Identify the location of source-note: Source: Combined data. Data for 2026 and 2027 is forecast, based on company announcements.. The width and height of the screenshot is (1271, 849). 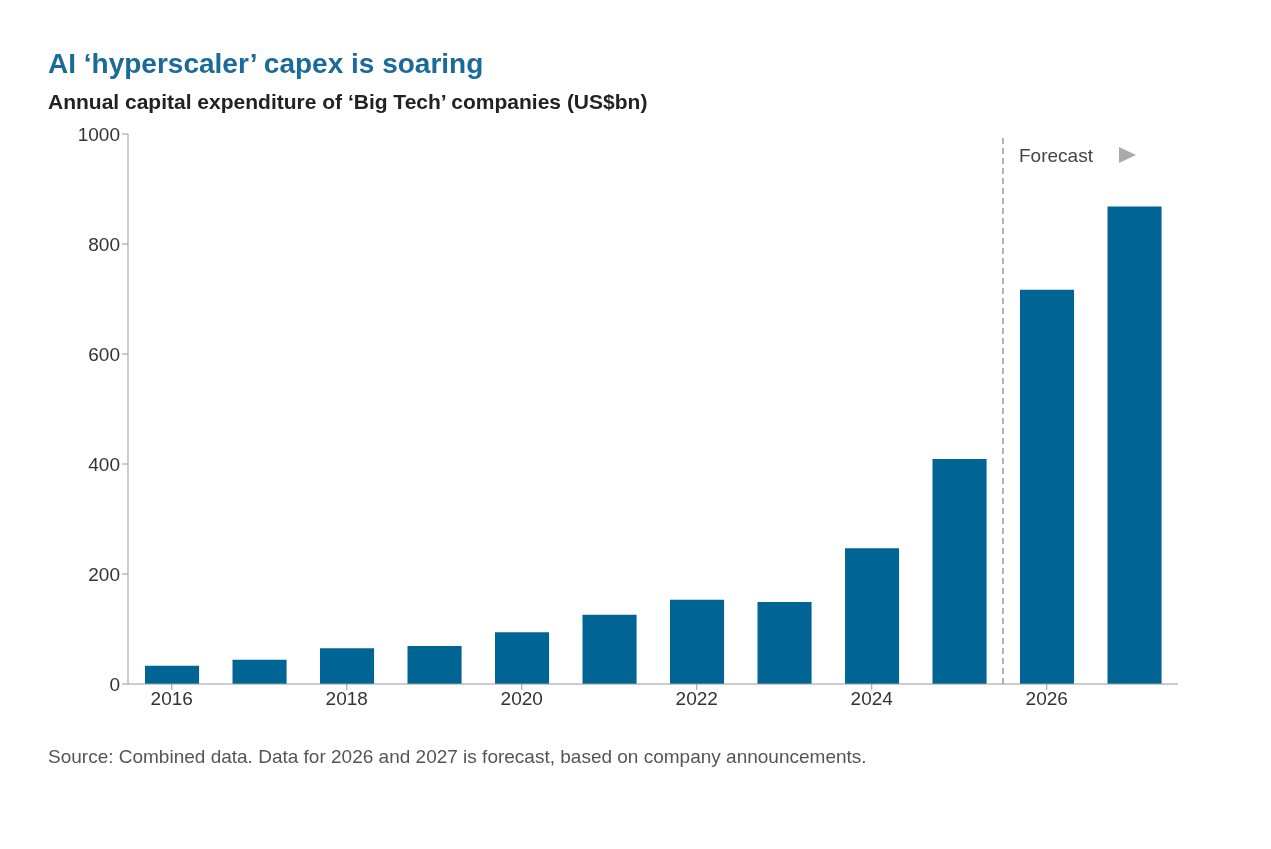
(458, 757).